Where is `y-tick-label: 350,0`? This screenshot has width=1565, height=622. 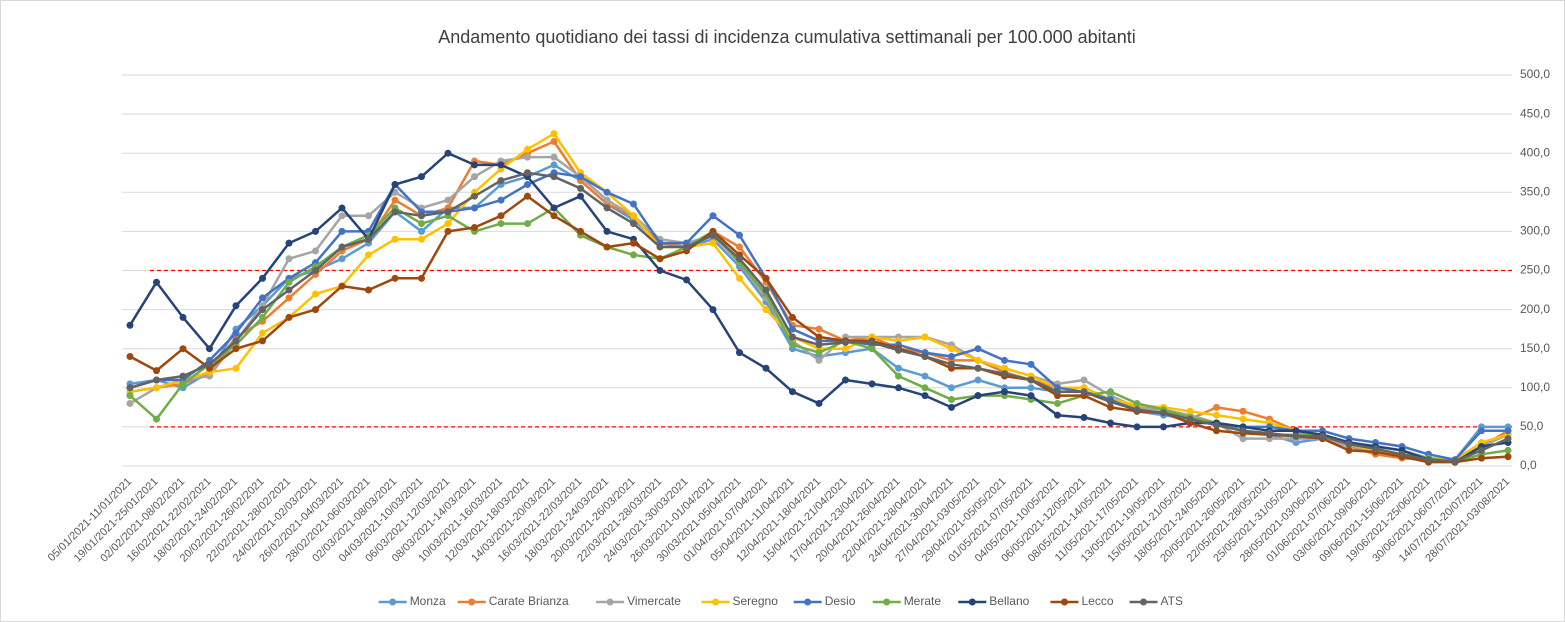
y-tick-label: 350,0 is located at coordinates (1535, 191).